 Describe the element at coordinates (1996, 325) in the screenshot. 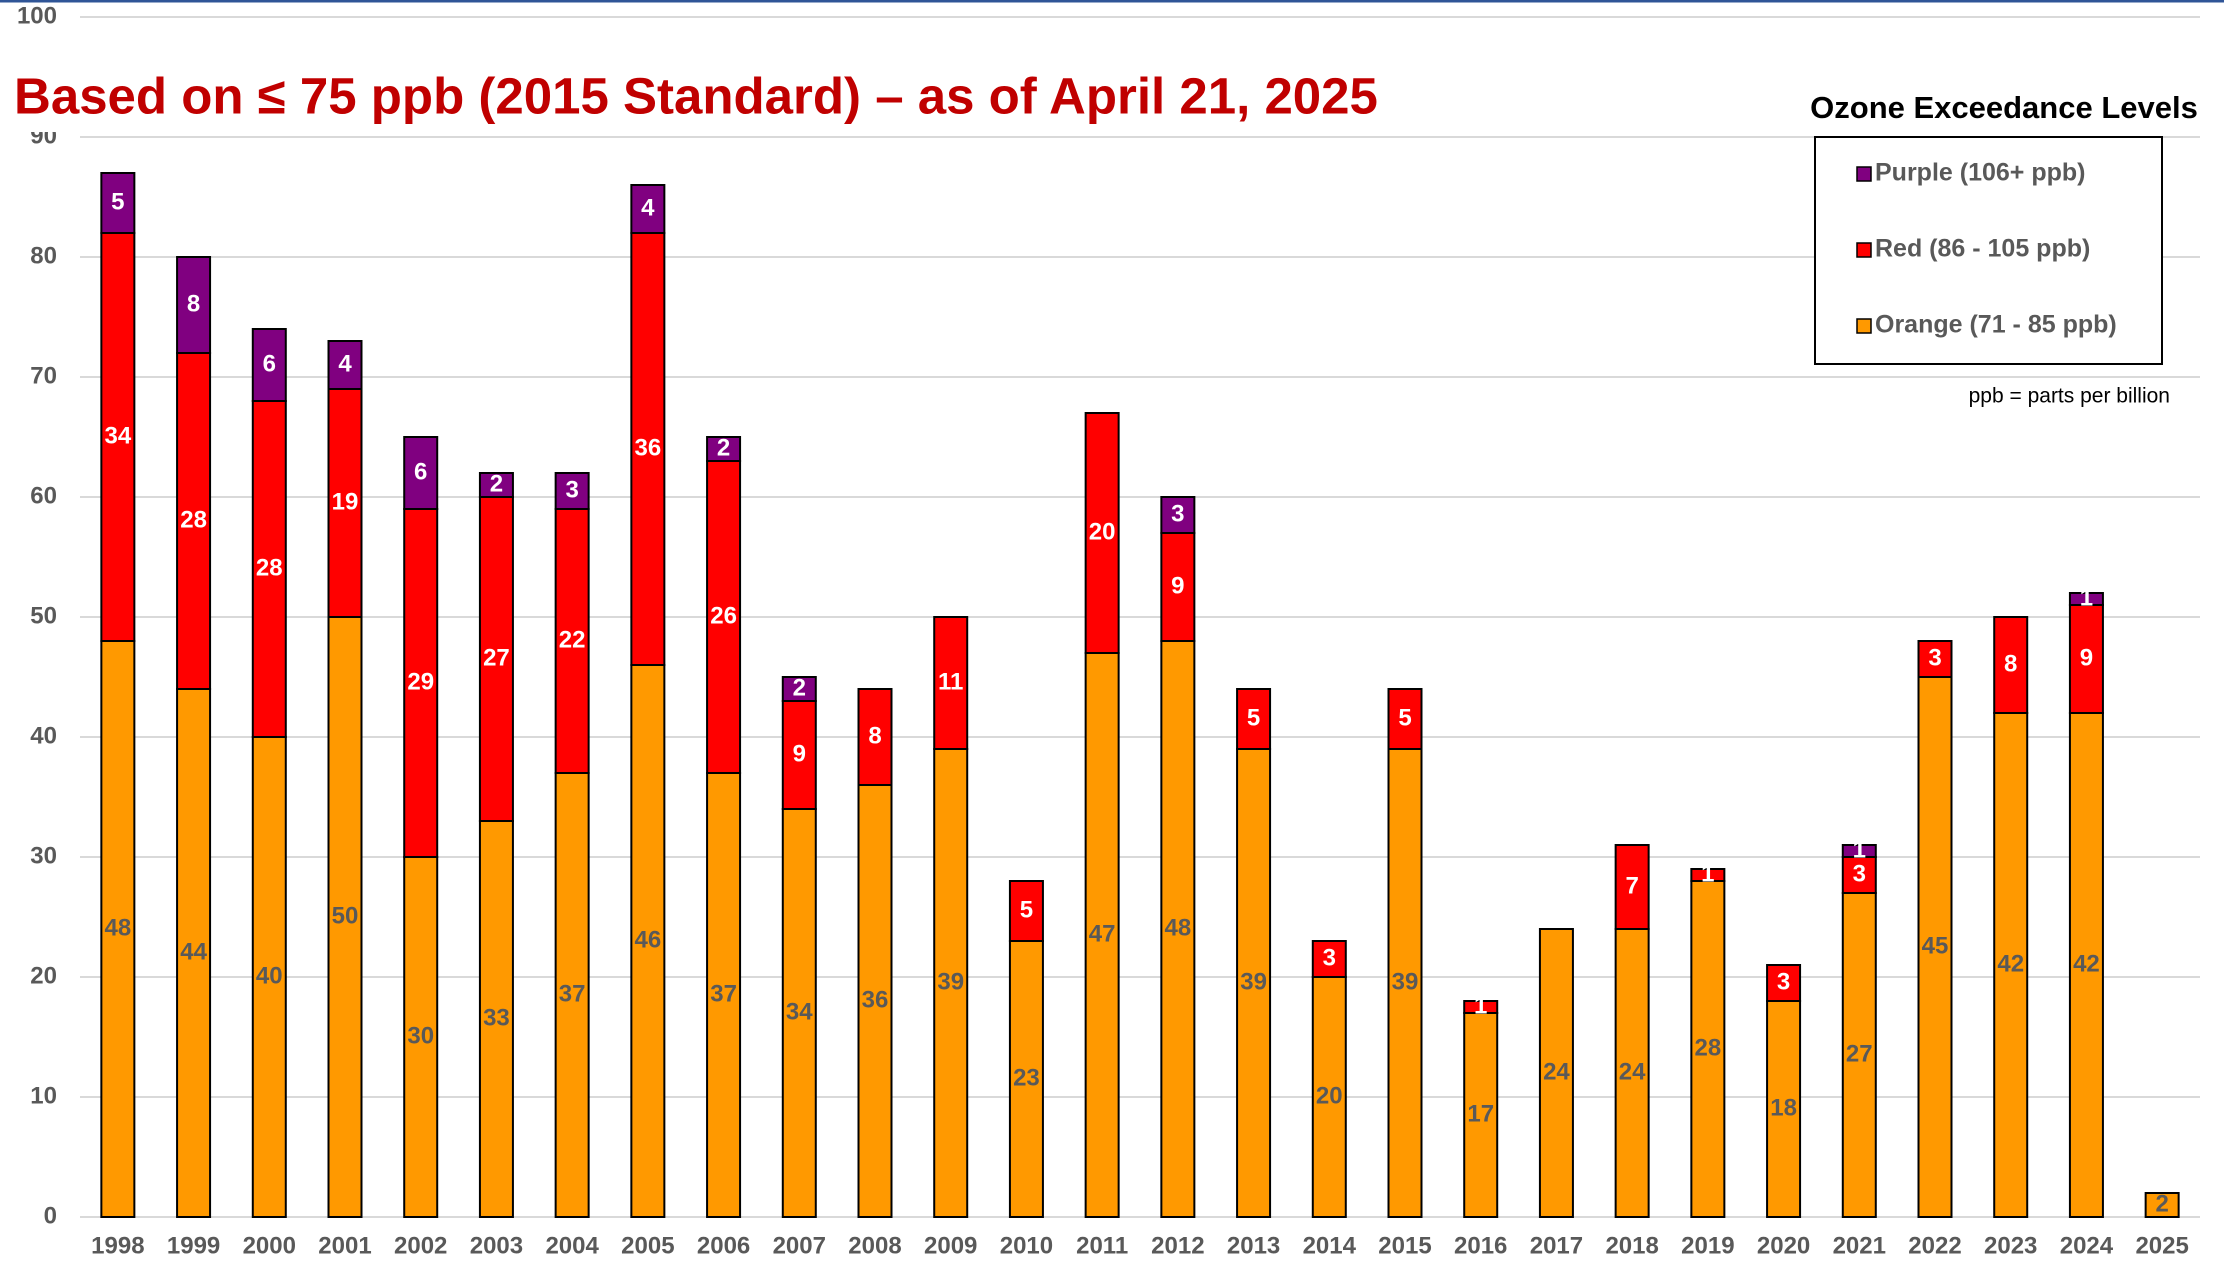

I see `legend-label: Orange (71 - 85 ppb)` at that location.